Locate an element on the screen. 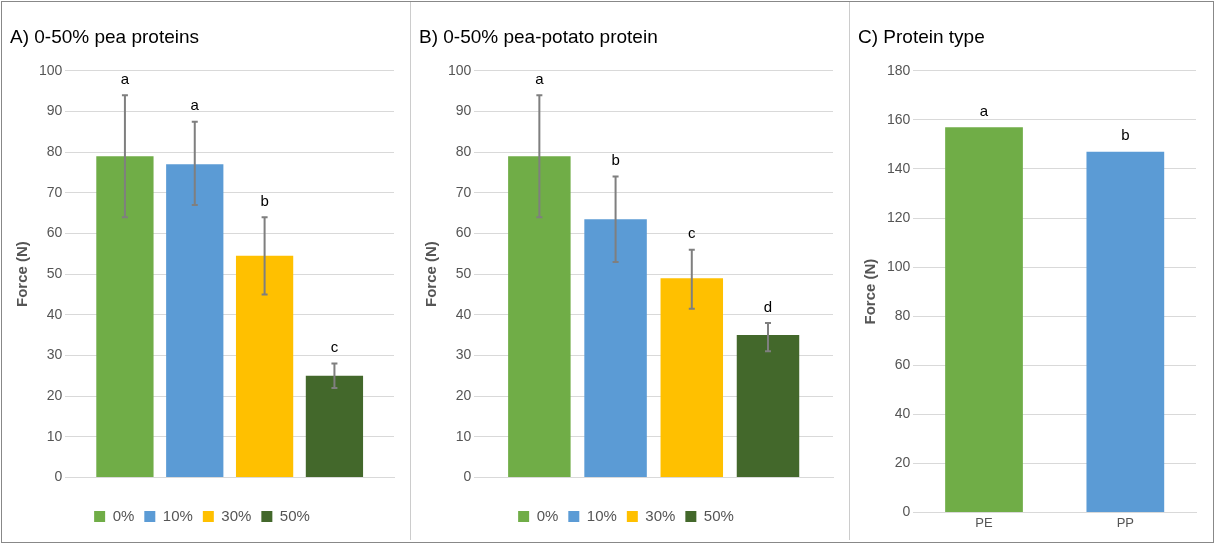 This screenshot has width=1215, height=544. chart-title: A) 0-50% pea proteins is located at coordinates (105, 36).